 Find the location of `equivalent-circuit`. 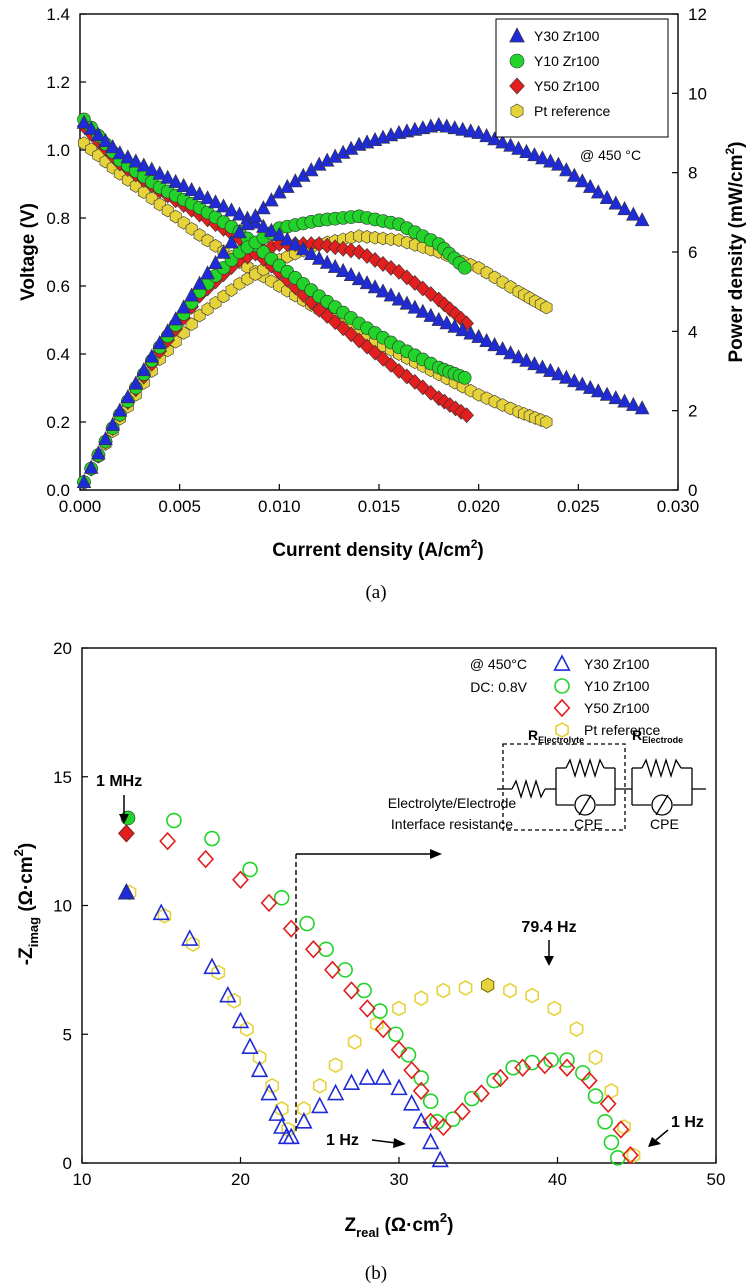

equivalent-circuit is located at coordinates (601, 787).